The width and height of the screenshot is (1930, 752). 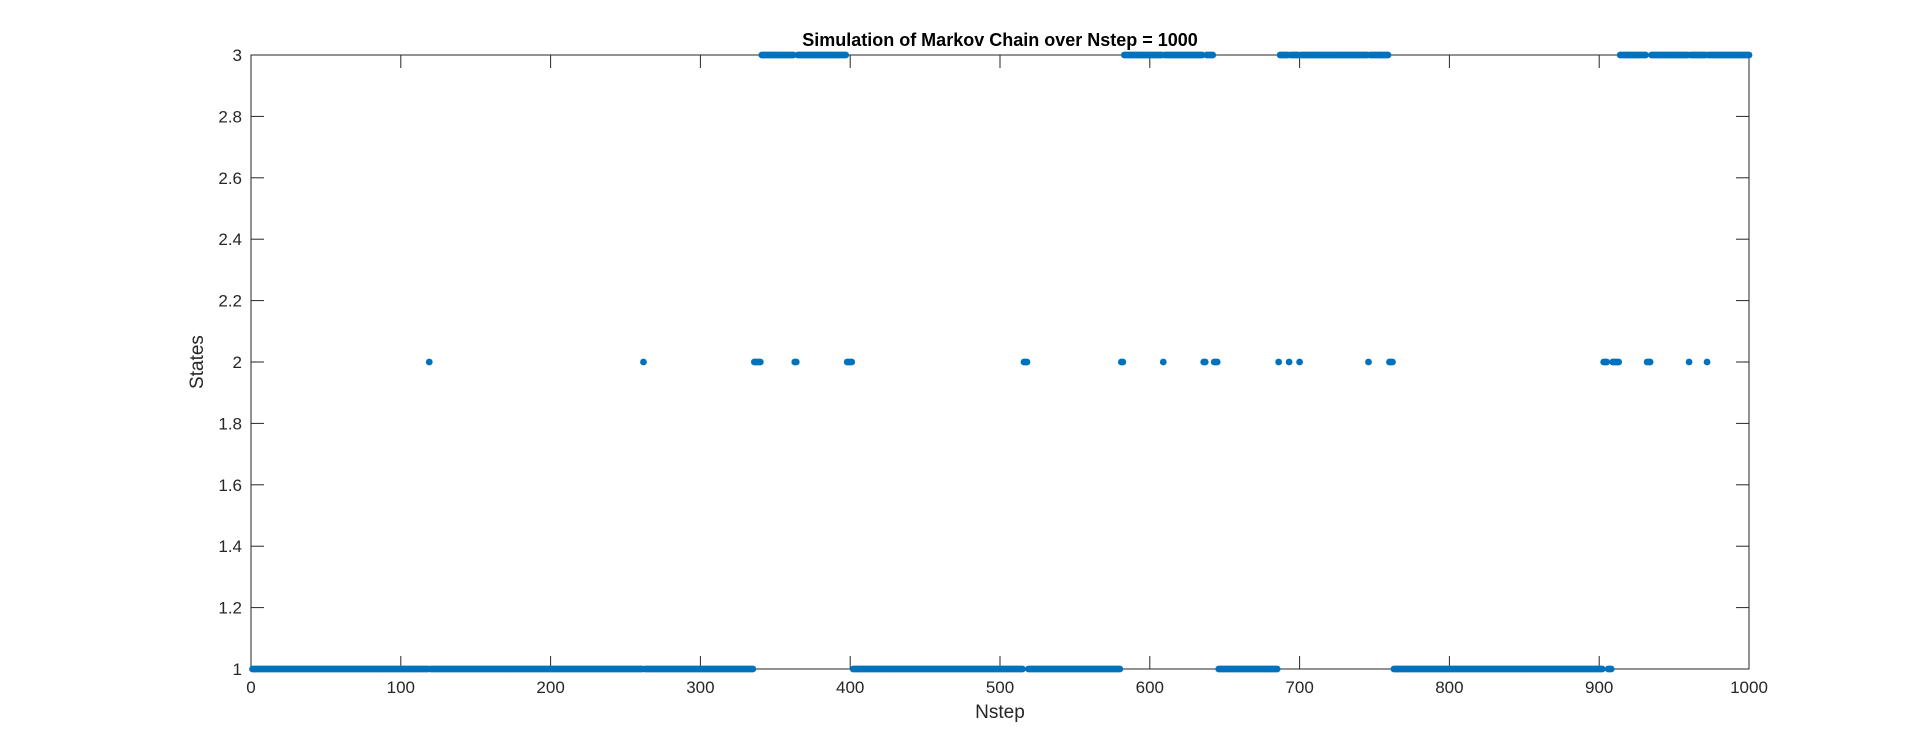 What do you see at coordinates (1299, 687) in the screenshot?
I see `x-tick-label: 700` at bounding box center [1299, 687].